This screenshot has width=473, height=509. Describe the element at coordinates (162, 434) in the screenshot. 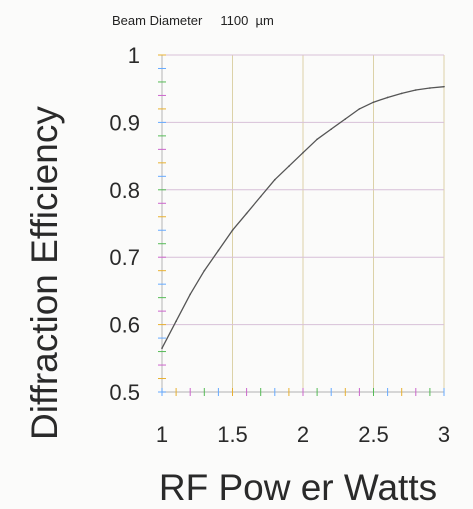

I see `x-tick-label: 1` at that location.